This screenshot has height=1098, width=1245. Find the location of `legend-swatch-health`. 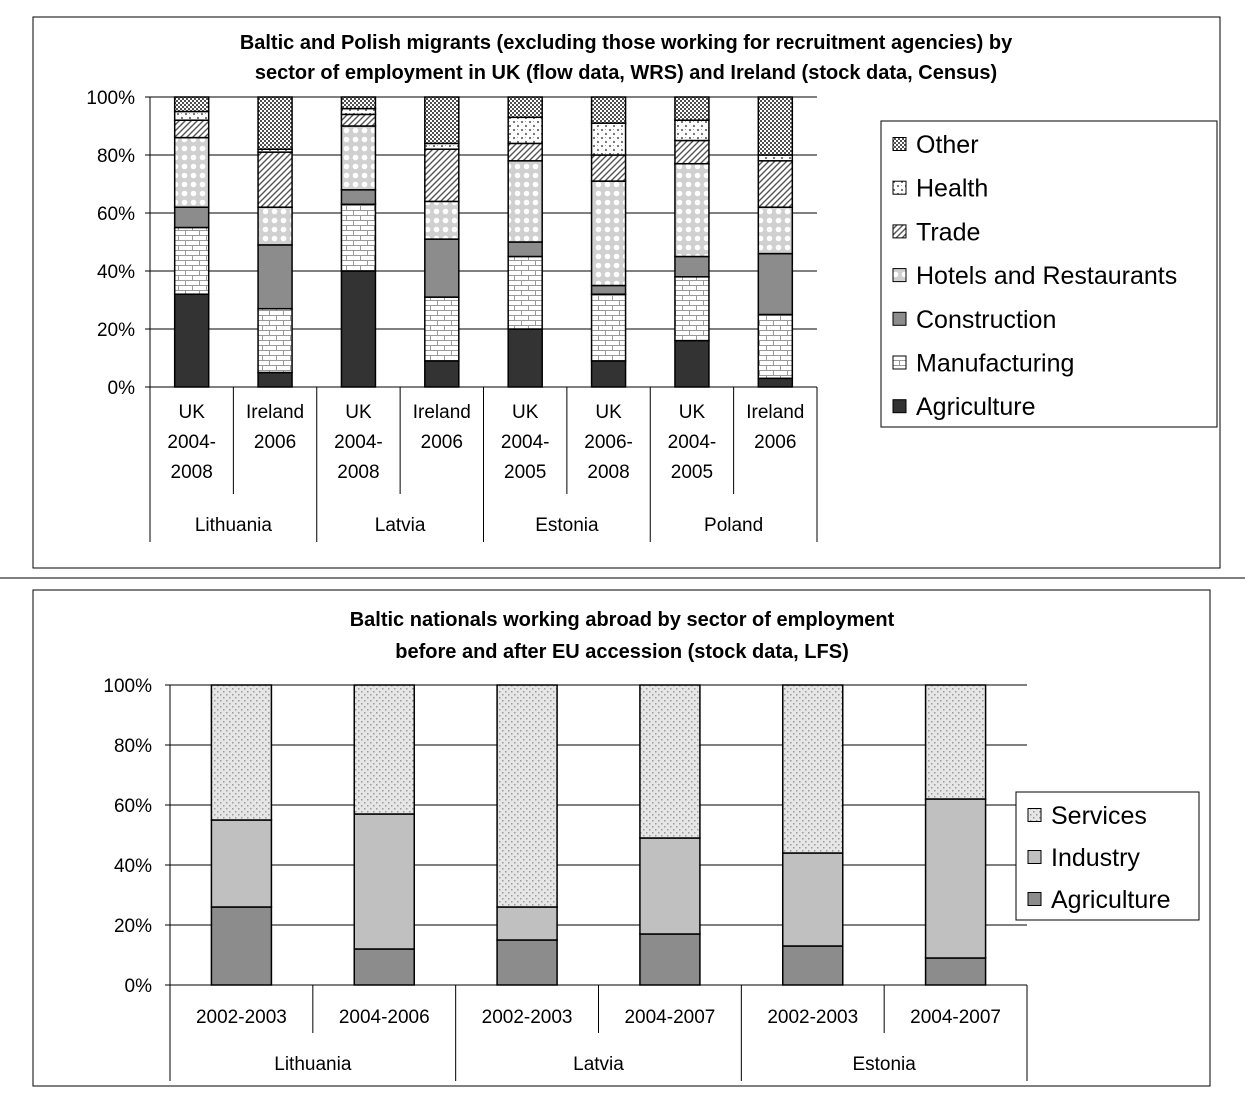

legend-swatch-health is located at coordinates (899, 187).